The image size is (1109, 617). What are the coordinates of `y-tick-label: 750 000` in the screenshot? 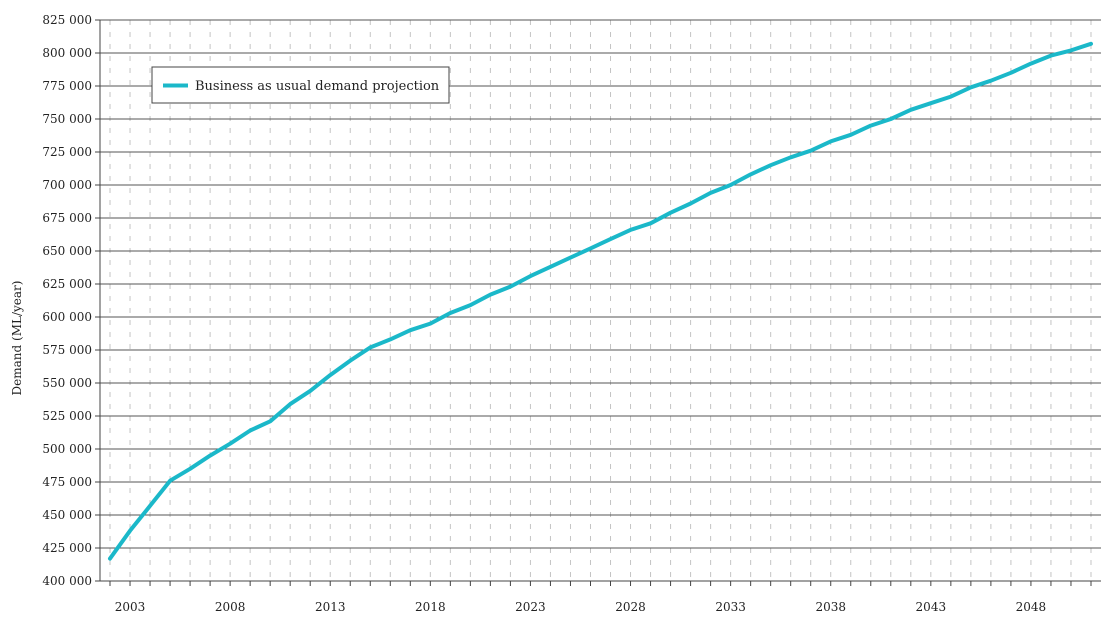 It's located at (67, 119).